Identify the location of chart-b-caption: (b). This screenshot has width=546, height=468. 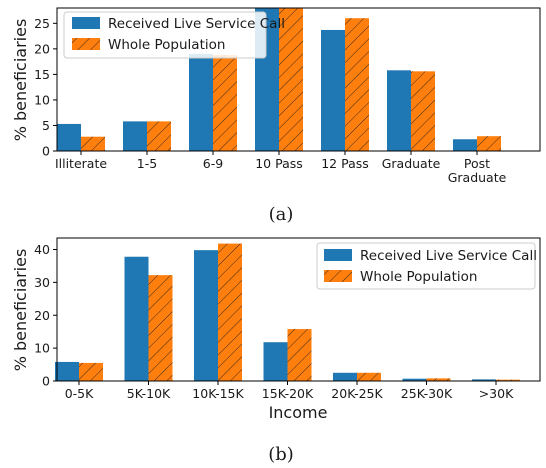
(281, 454).